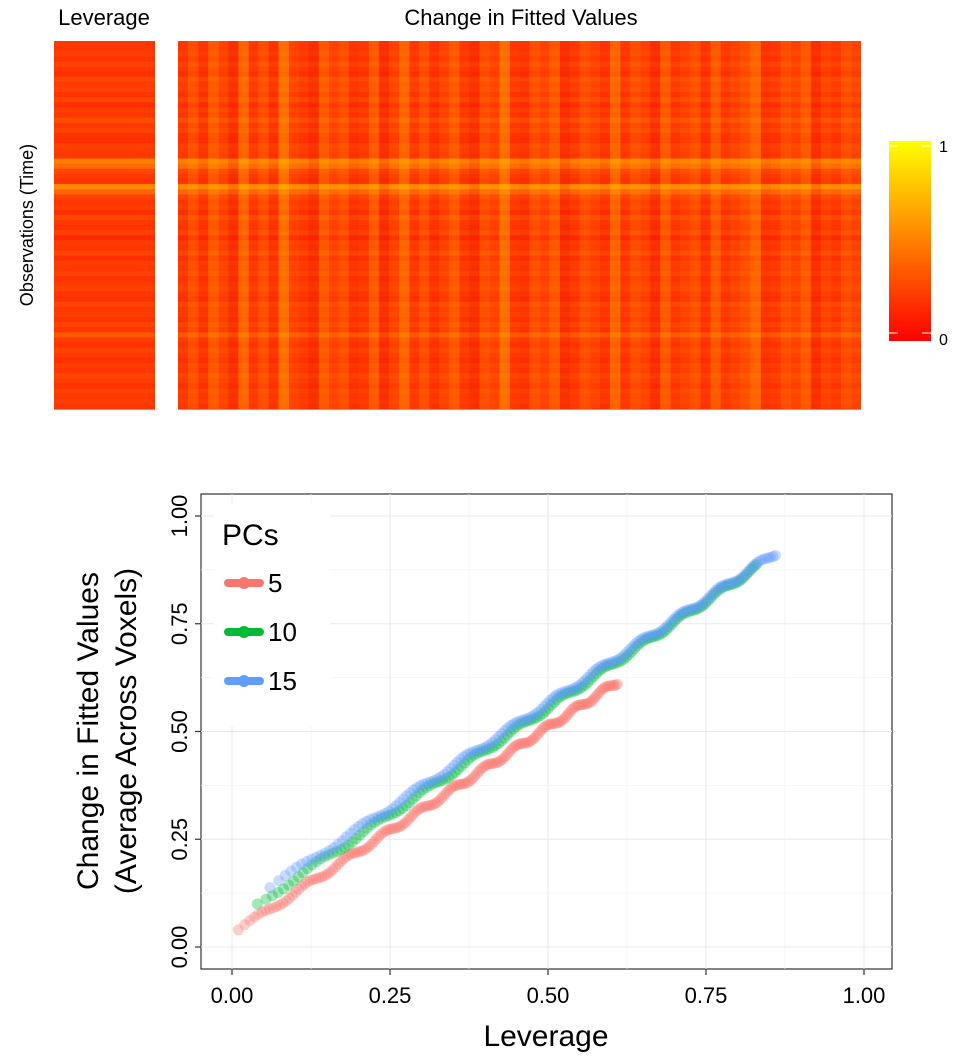 This screenshot has height=1059, width=955. I want to click on legend-title: PCs, so click(250, 535).